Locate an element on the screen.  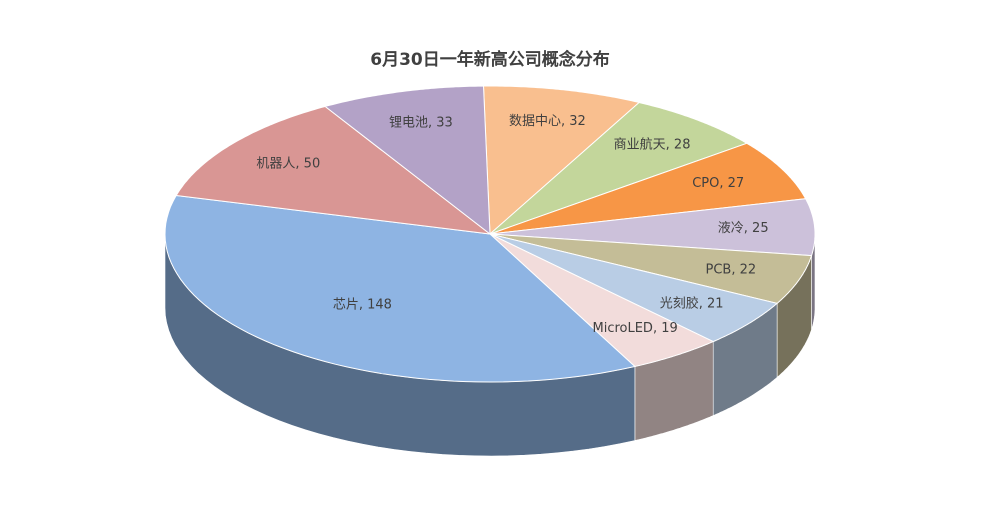
data-label: 商业航天, 28 is located at coordinates (652, 145).